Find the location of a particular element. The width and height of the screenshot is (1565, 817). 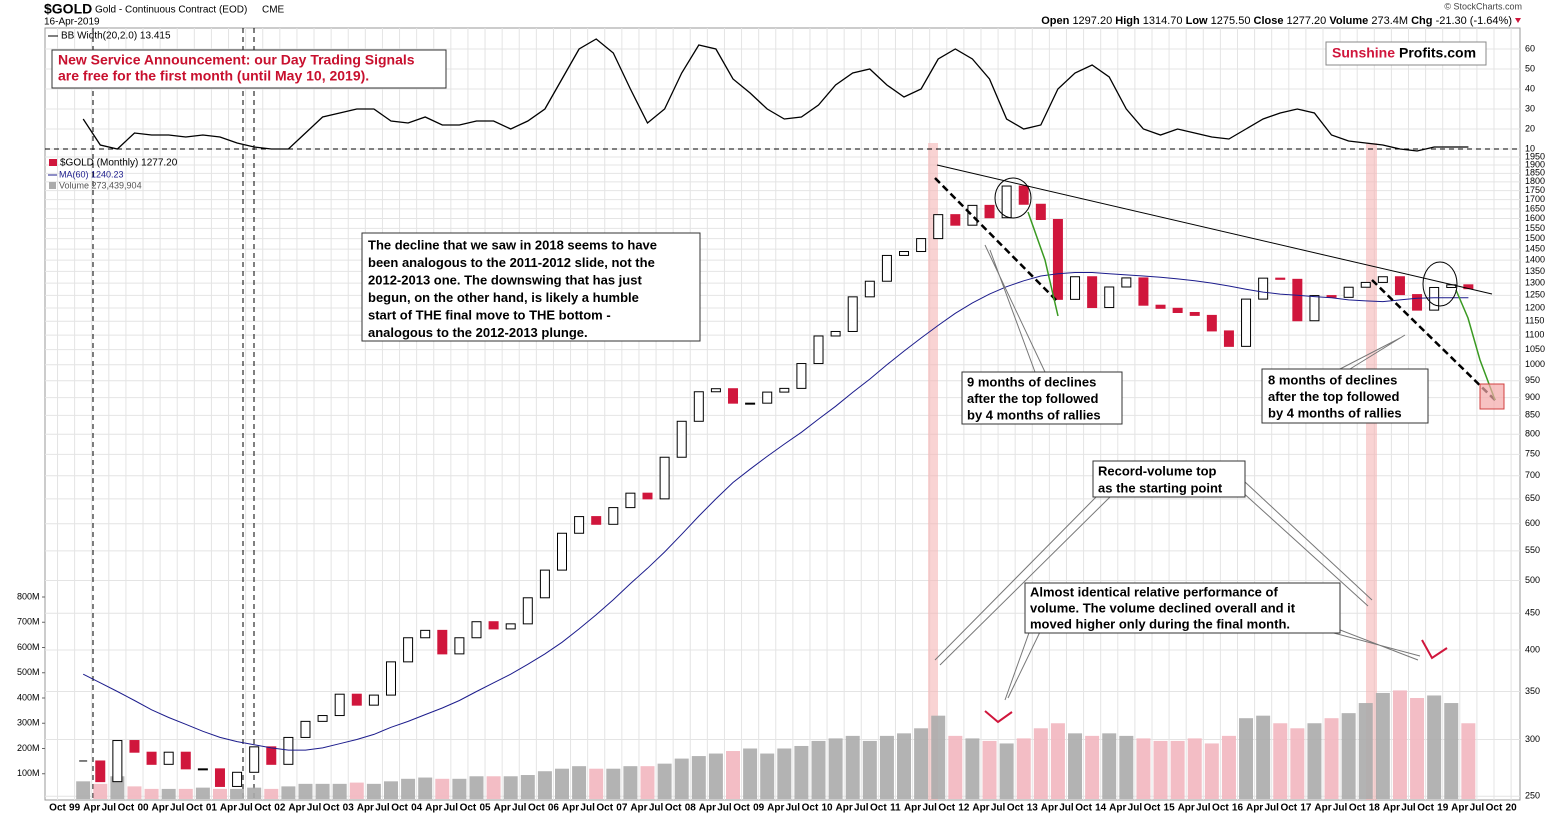

annotation-line: by 4 months of rallies is located at coordinates (1335, 412).